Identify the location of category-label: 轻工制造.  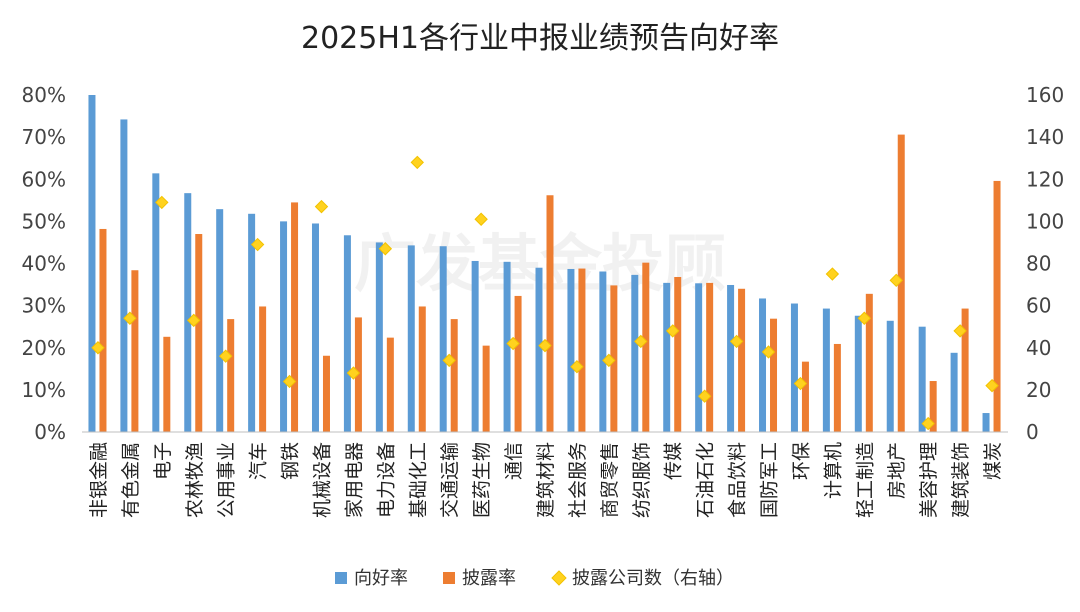
(865, 480).